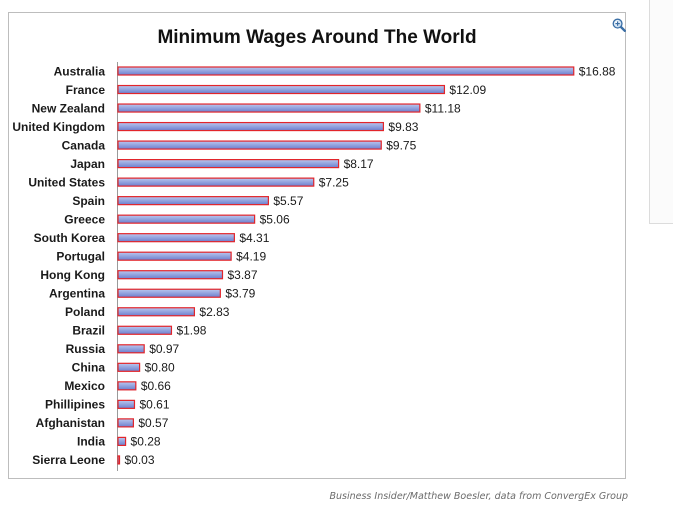  Describe the element at coordinates (68, 108) in the screenshot. I see `category-label-new-zealand: New Zealand` at that location.